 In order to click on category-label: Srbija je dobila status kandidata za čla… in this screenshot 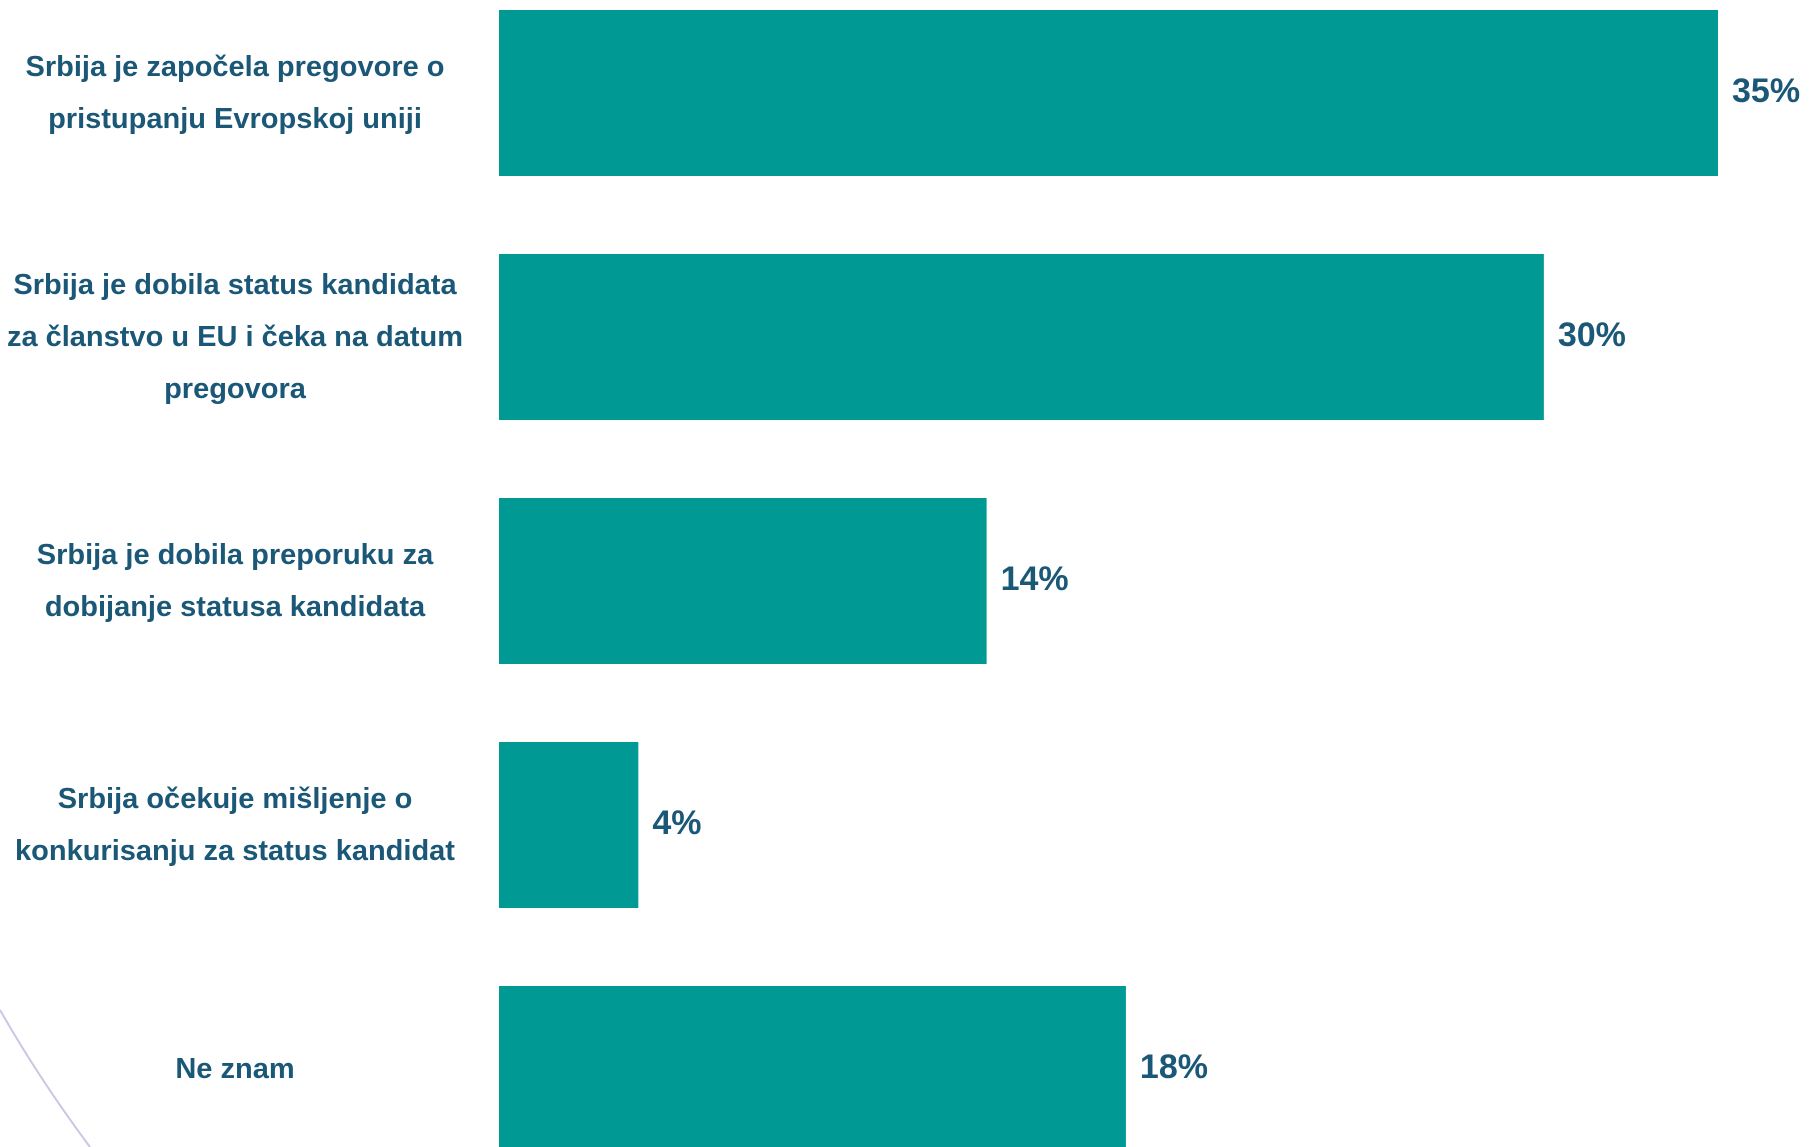, I will do `click(235, 337)`.